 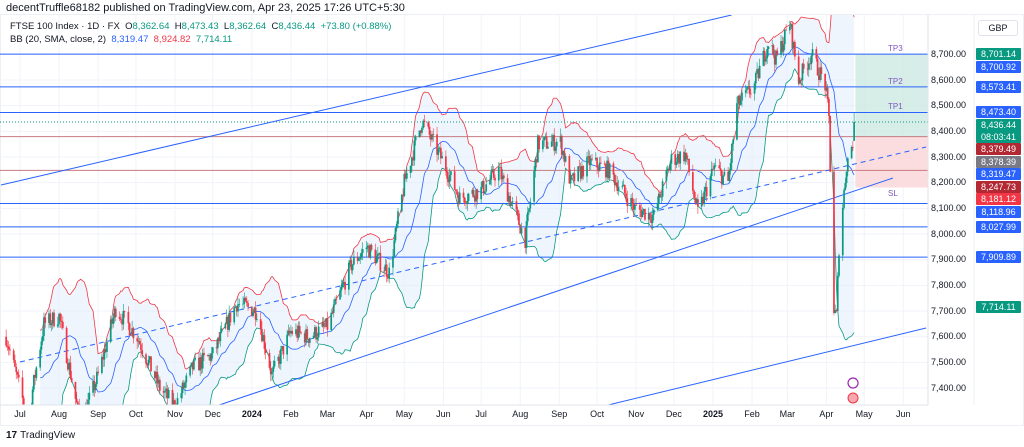 I want to click on bb-title: BB (20, SMA, close, 2), so click(x=58, y=39).